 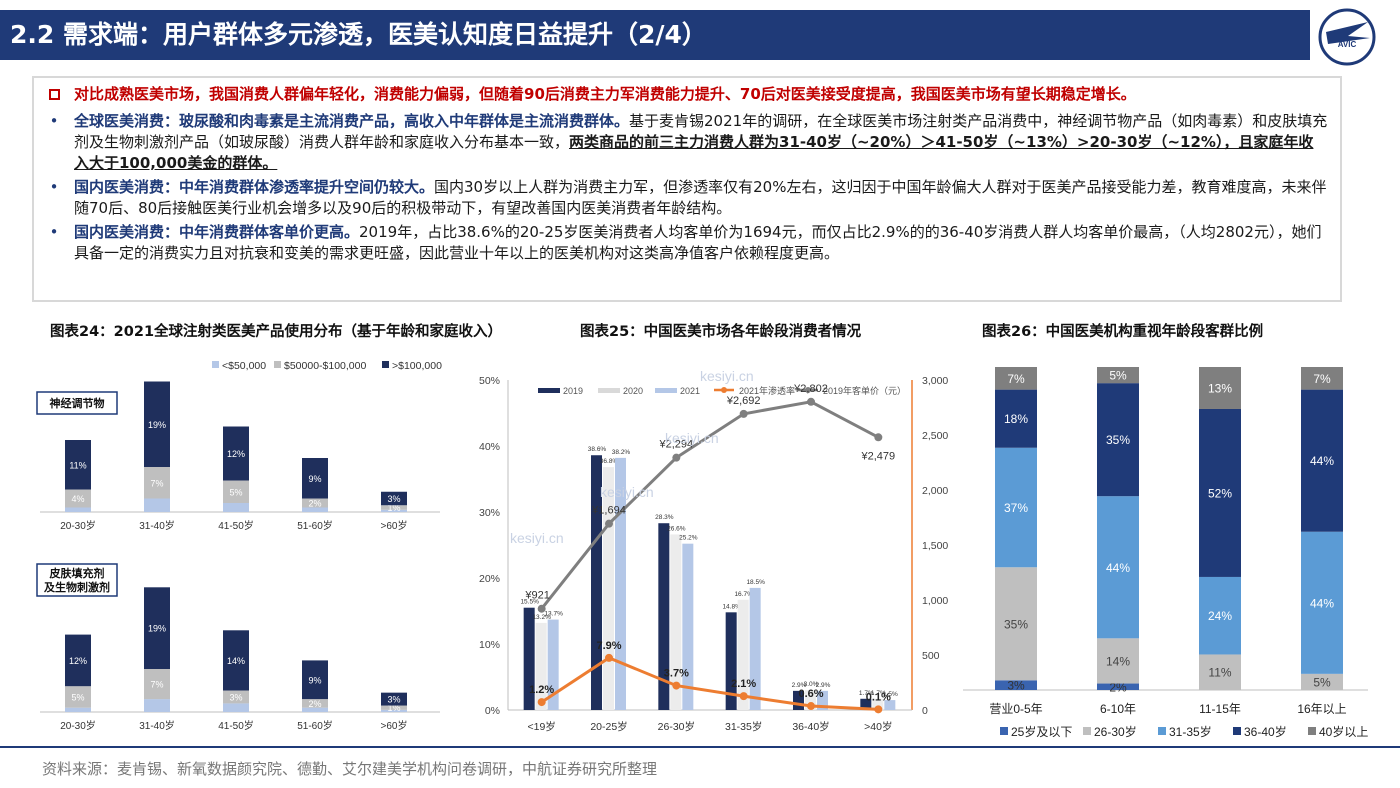 I want to click on y-right-tick: 1,000, so click(x=935, y=601).